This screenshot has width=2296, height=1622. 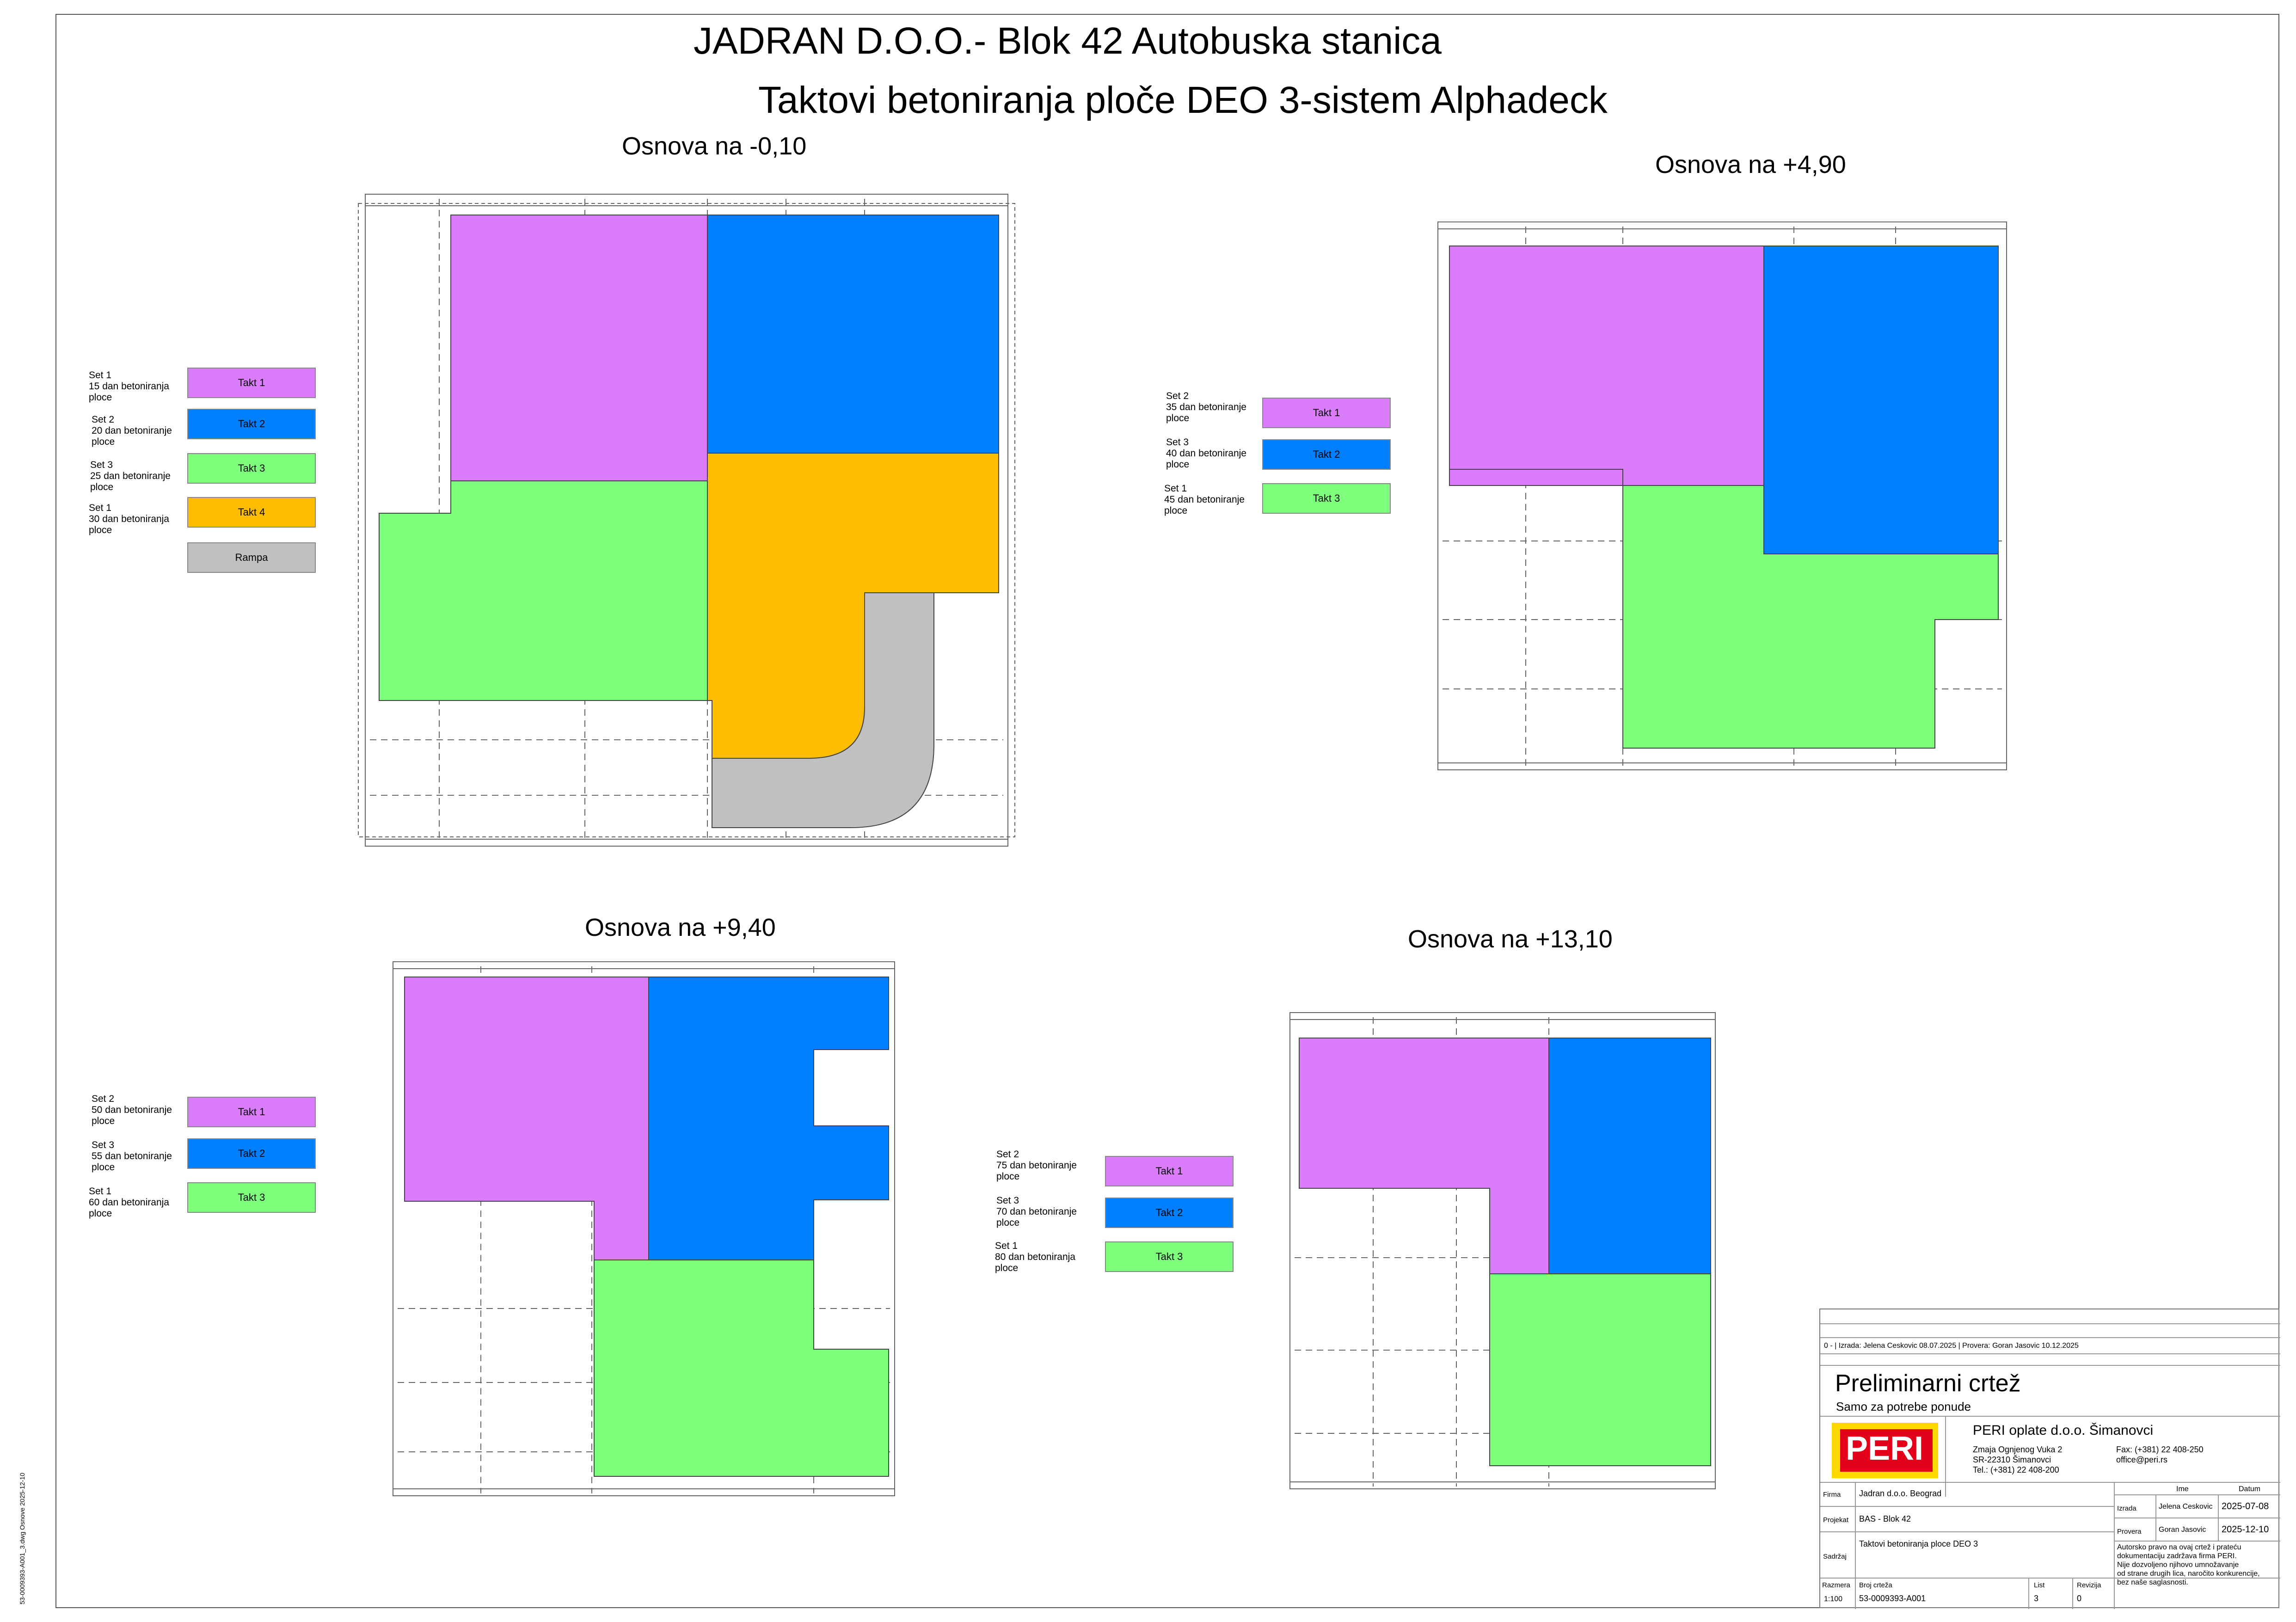 I want to click on izrada-label: Izrada, so click(x=2127, y=1509).